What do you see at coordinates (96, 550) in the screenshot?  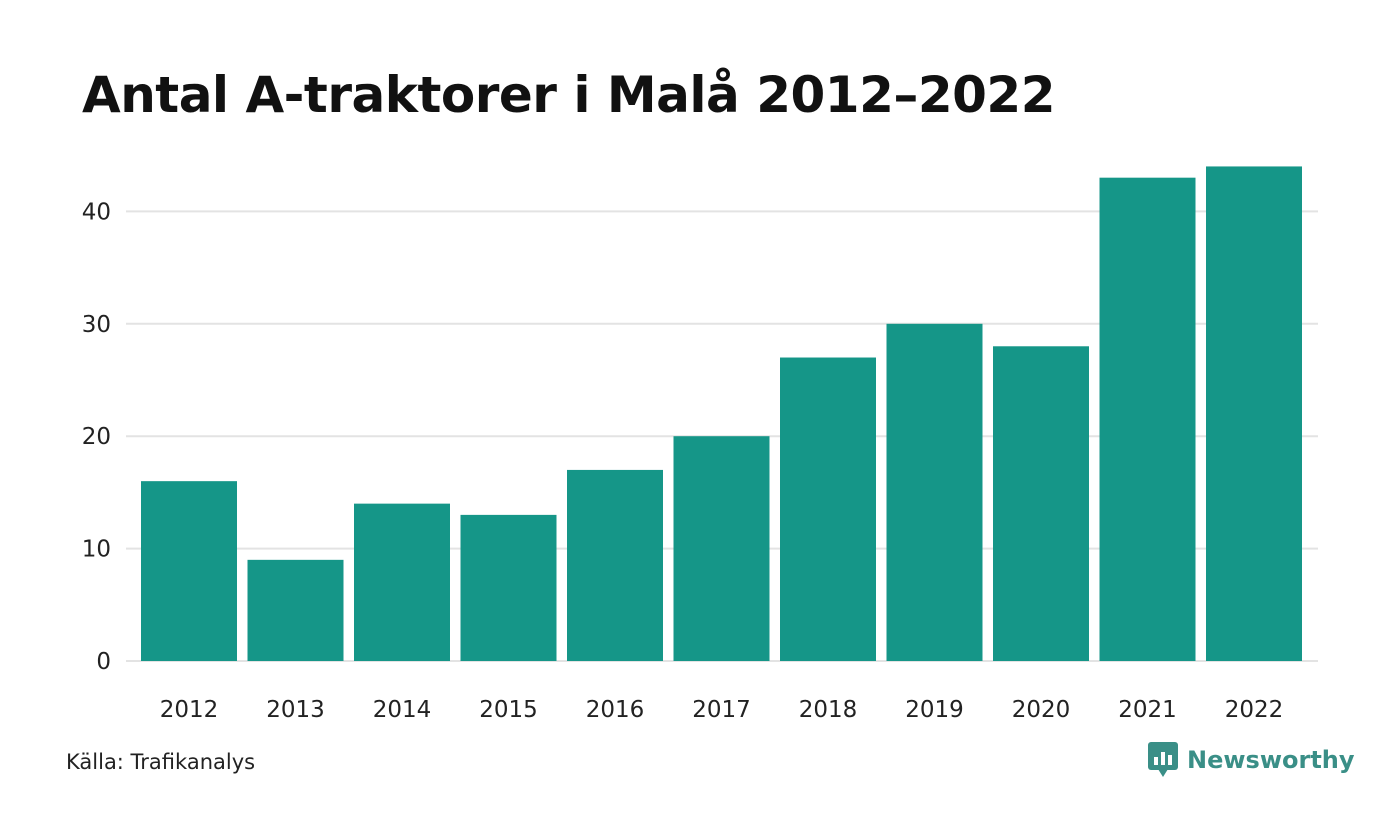 I see `y-tick-label: 10` at bounding box center [96, 550].